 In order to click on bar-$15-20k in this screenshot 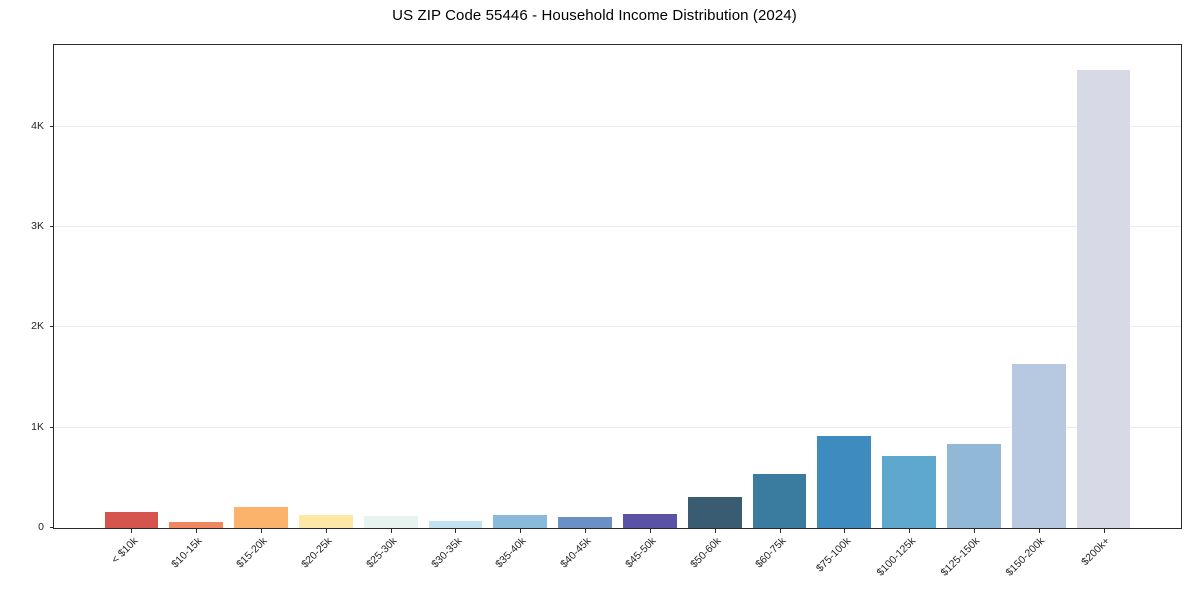, I will do `click(261, 517)`.